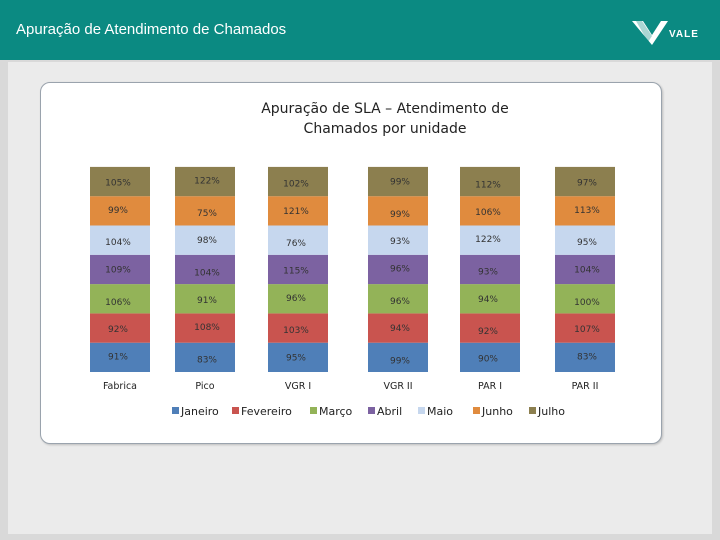  I want to click on legend-item-fevereiro: Fevereiro, so click(262, 411).